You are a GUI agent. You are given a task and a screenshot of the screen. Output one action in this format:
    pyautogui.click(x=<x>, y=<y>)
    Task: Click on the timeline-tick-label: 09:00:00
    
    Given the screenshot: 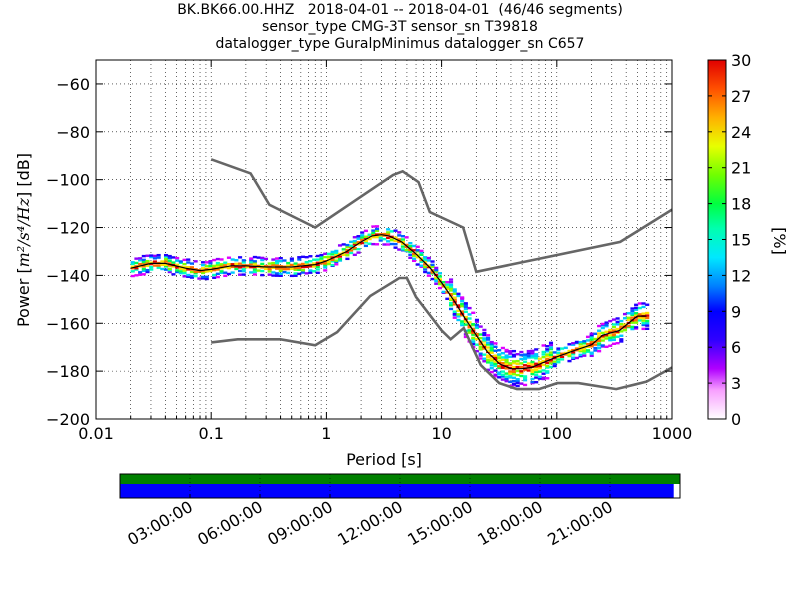 What is the action you would take?
    pyautogui.click(x=300, y=523)
    